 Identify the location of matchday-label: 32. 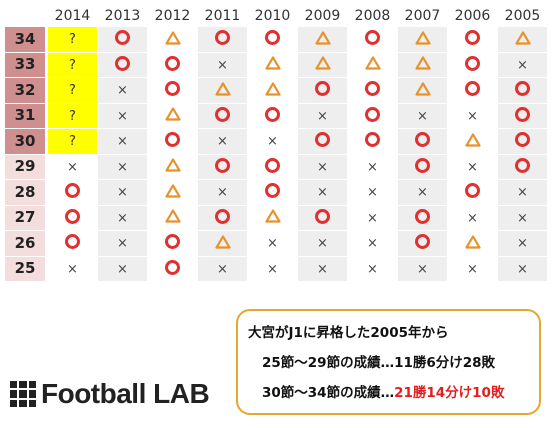
(26, 90).